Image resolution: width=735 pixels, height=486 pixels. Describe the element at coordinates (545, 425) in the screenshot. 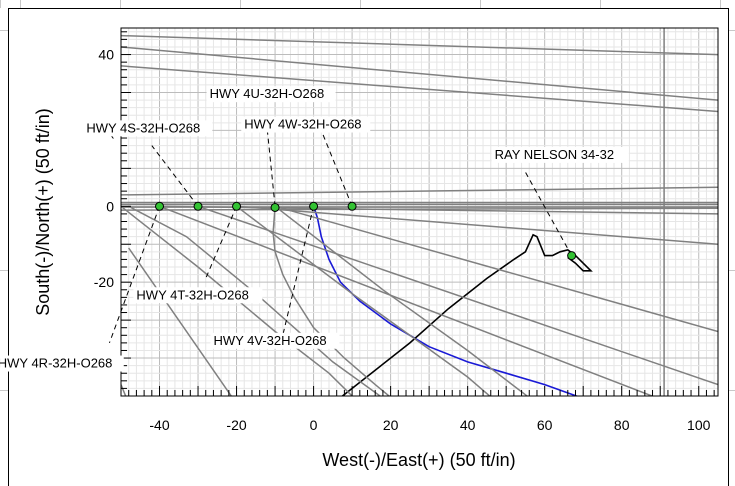

I see `x-tick-label: 60` at that location.